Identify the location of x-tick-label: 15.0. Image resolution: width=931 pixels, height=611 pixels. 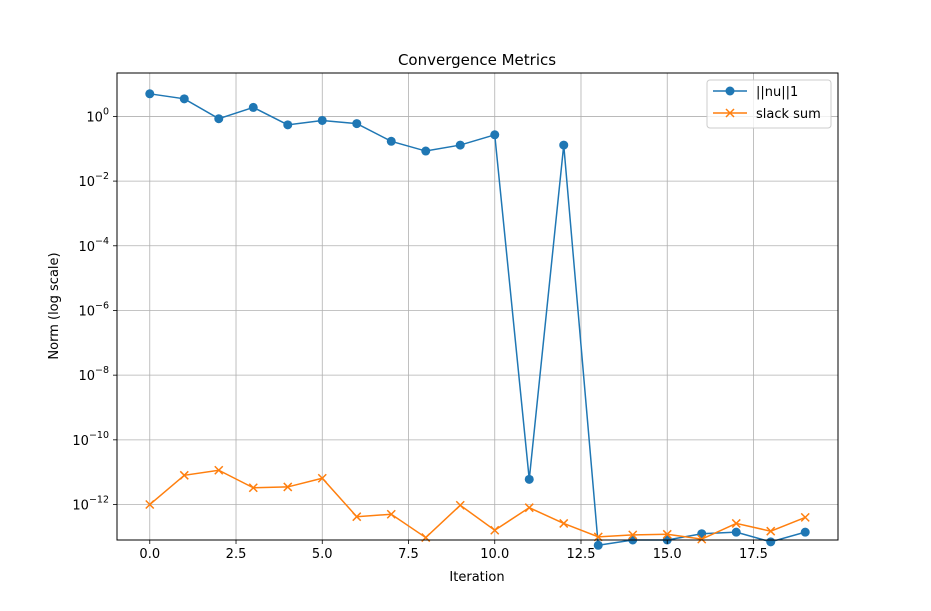
(667, 554).